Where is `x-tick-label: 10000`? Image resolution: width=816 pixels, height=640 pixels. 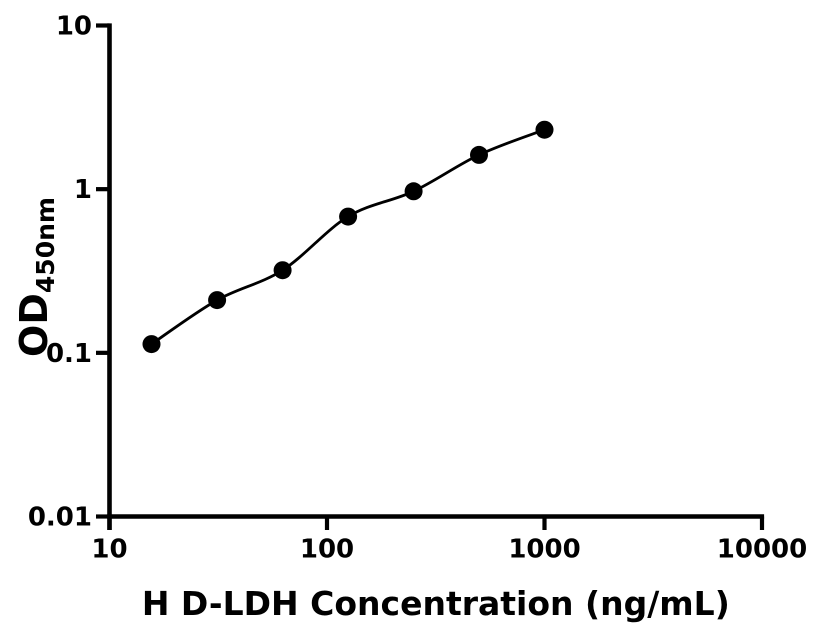 x-tick-label: 10000 is located at coordinates (762, 550).